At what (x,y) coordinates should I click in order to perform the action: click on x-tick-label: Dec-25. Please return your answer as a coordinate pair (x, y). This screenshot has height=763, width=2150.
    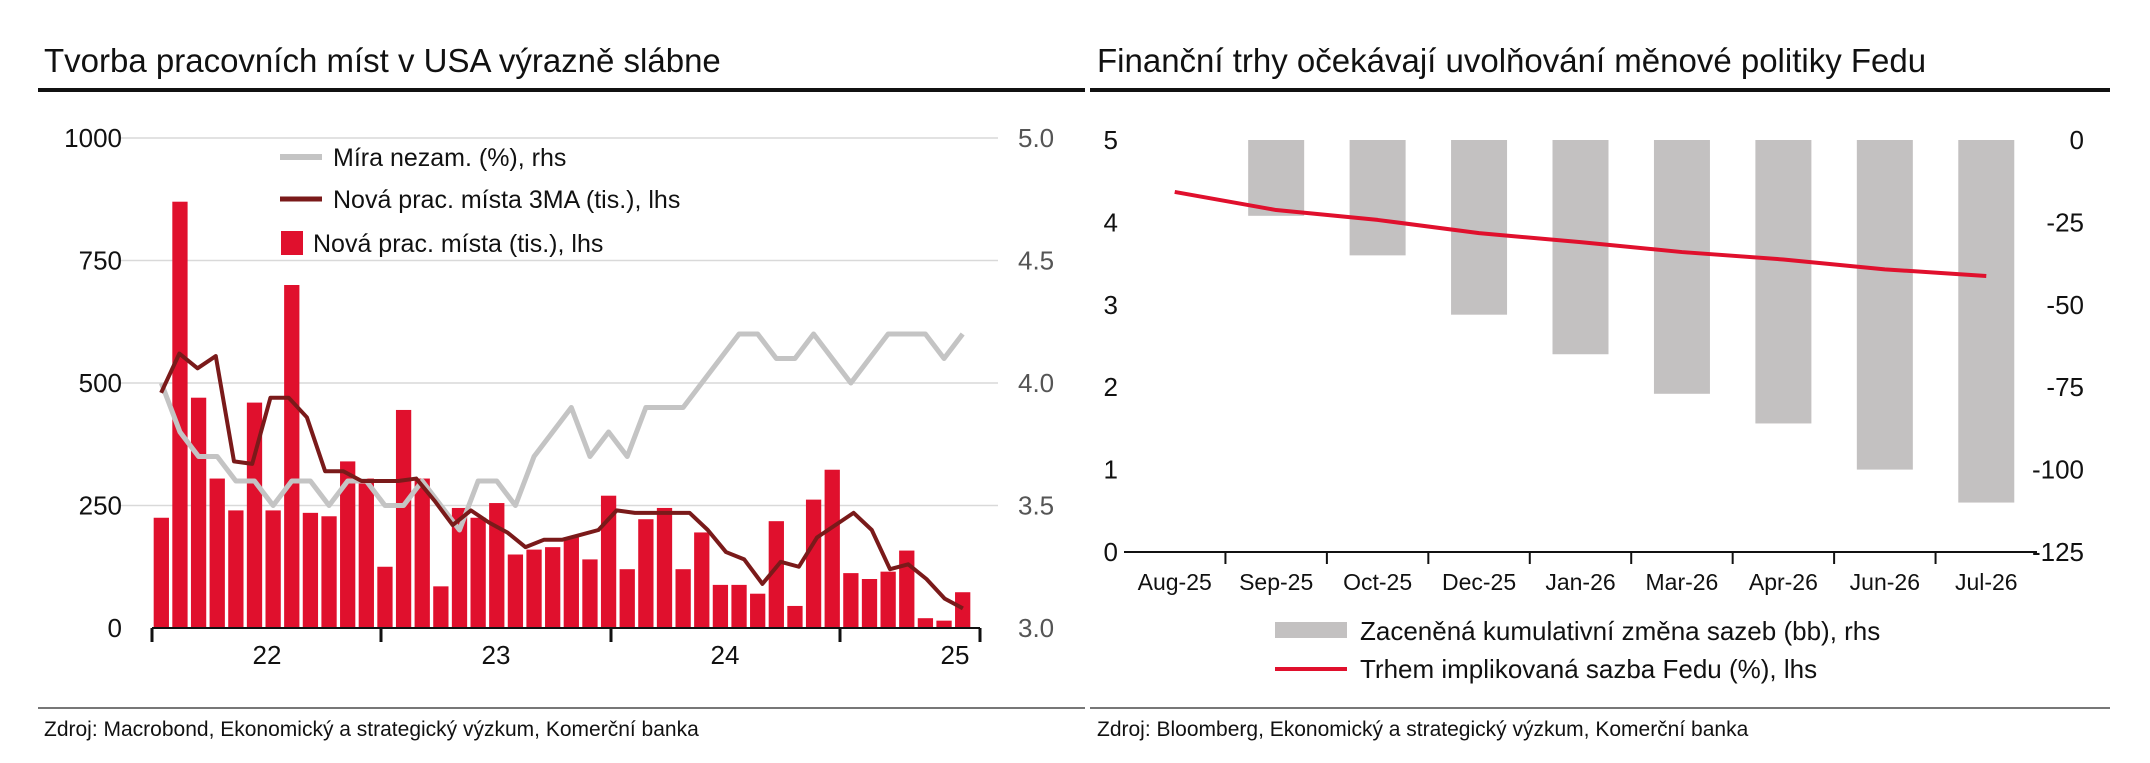
    Looking at the image, I should click on (1479, 582).